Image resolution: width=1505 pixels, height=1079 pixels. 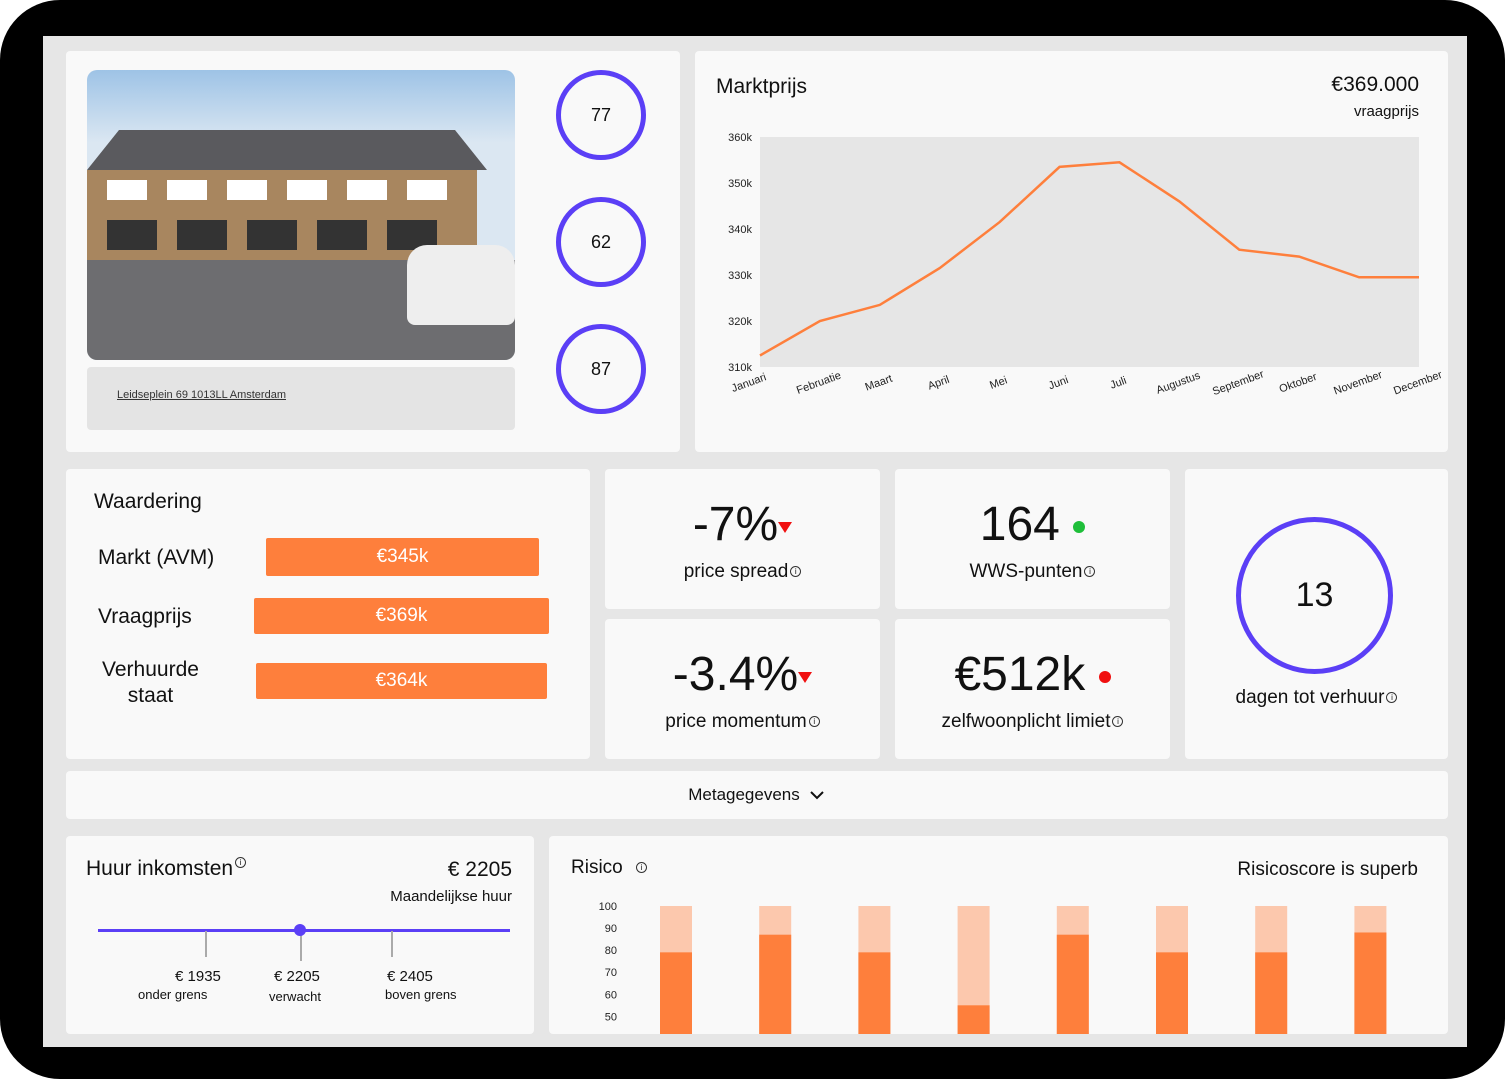 I want to click on price-spread-value: -7%, so click(x=735, y=524).